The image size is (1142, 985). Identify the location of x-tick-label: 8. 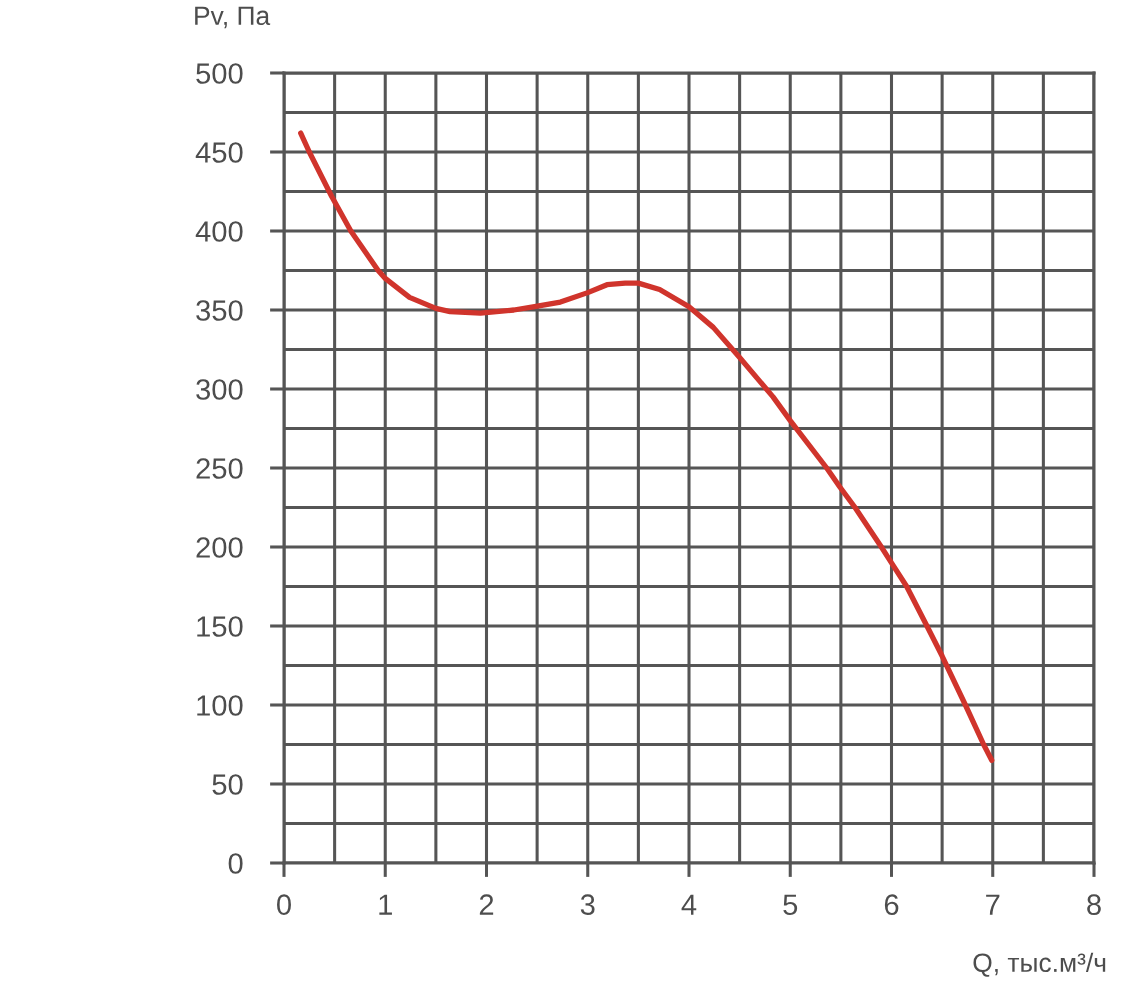
(1094, 904).